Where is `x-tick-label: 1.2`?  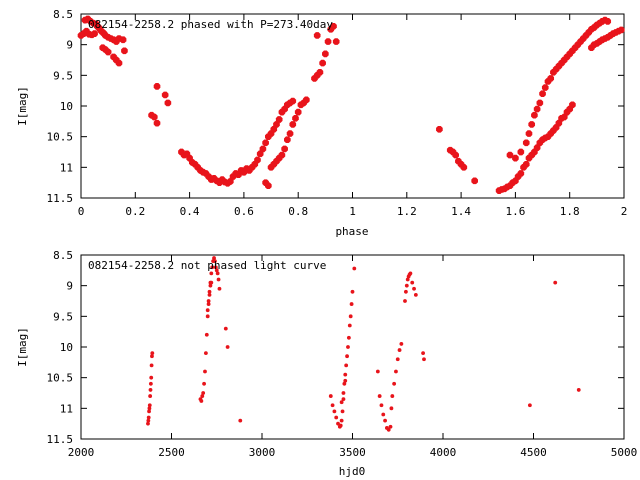 x-tick-label: 1.2 is located at coordinates (407, 211).